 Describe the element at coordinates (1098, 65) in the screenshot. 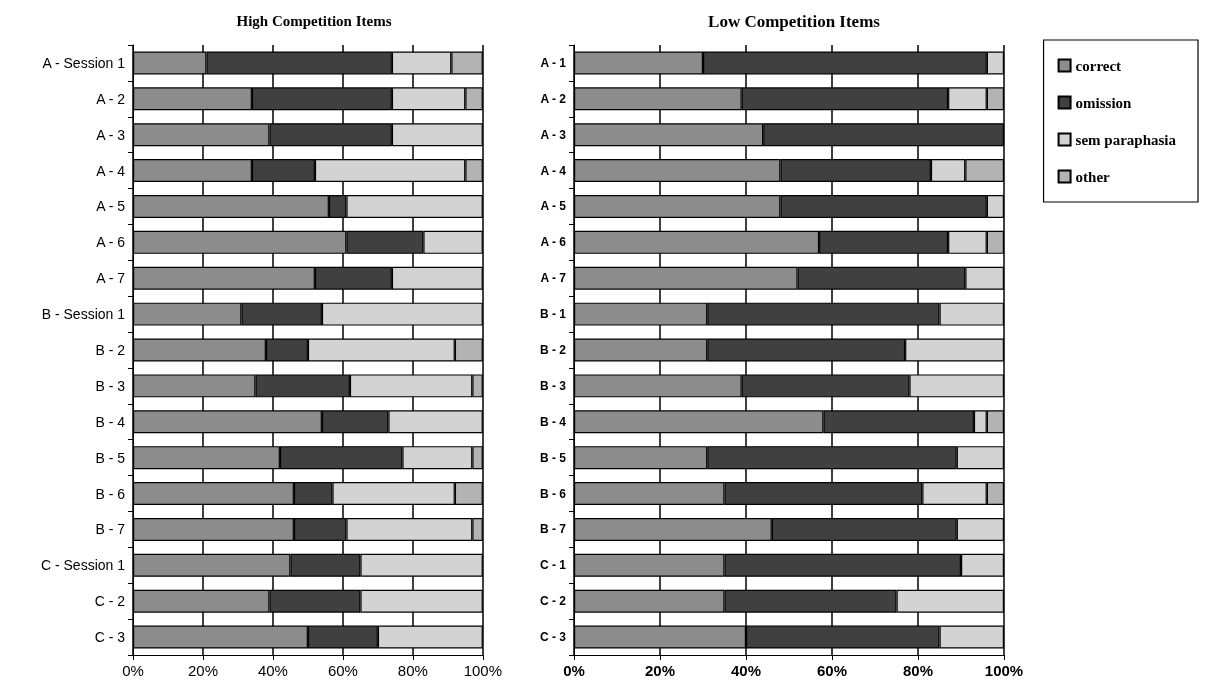

I see `legend-label: correct` at that location.